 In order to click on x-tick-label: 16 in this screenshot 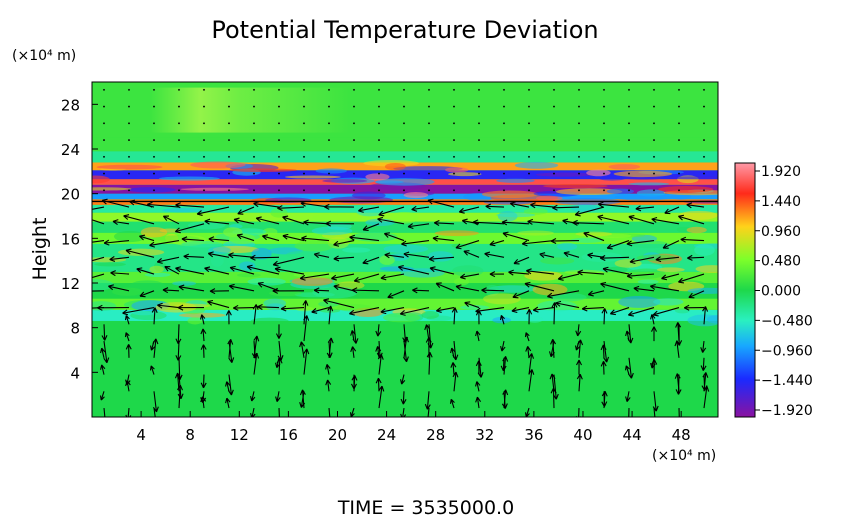, I will do `click(288, 435)`.